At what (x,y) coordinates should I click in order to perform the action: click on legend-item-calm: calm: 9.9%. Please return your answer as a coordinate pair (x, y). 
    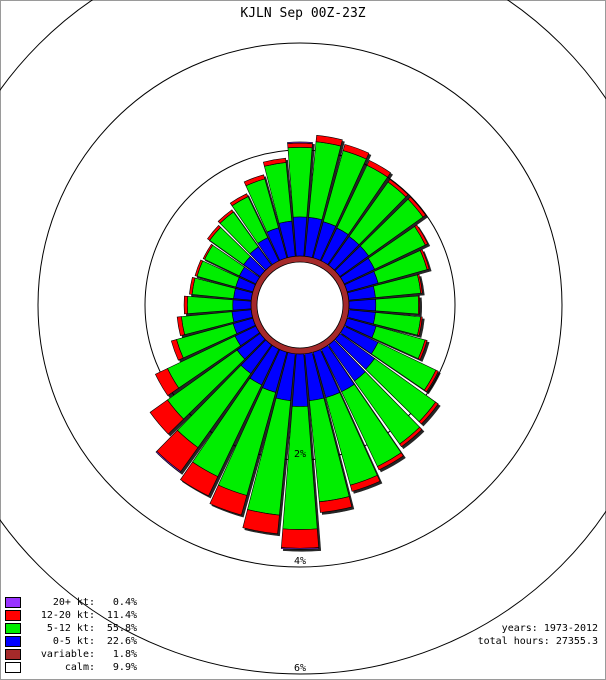
    Looking at the image, I should click on (71, 667).